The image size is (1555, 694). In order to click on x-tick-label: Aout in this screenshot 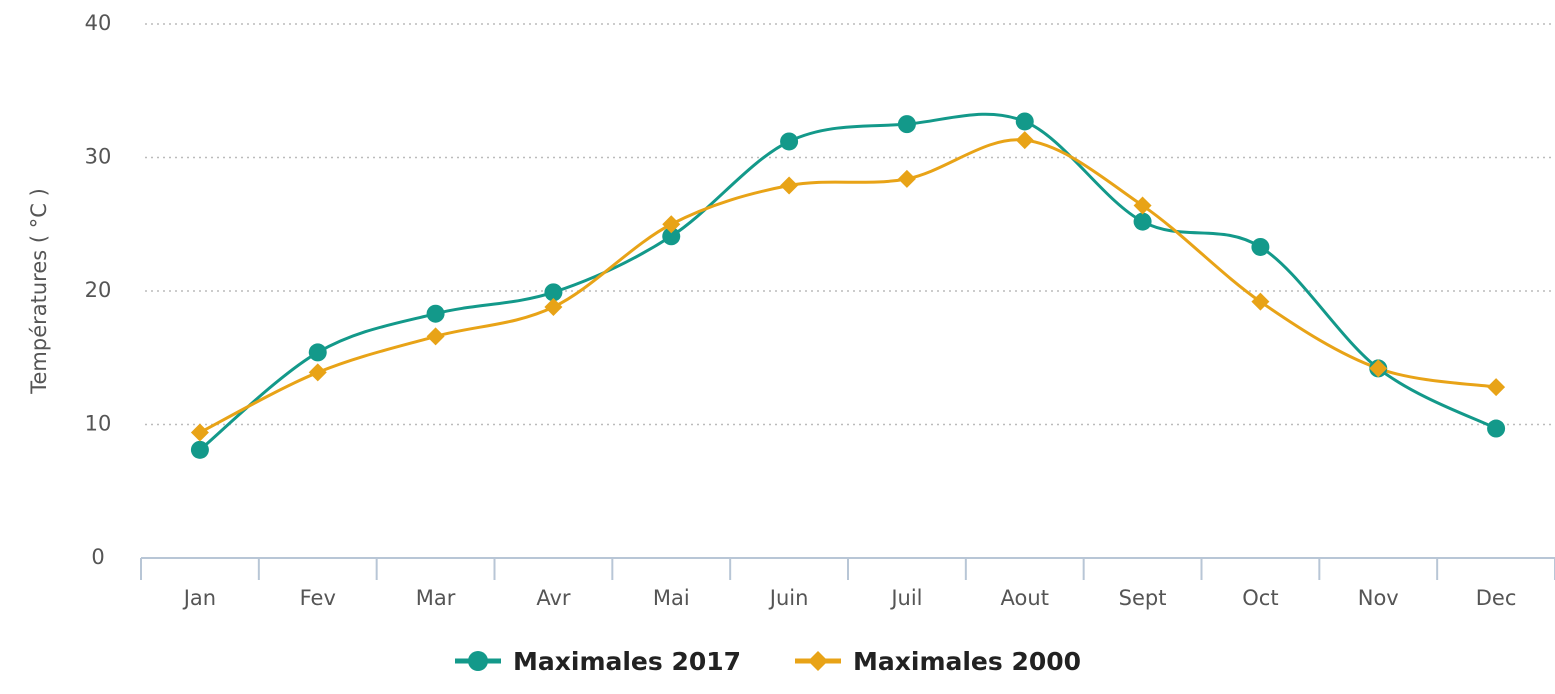, I will do `click(1025, 598)`.